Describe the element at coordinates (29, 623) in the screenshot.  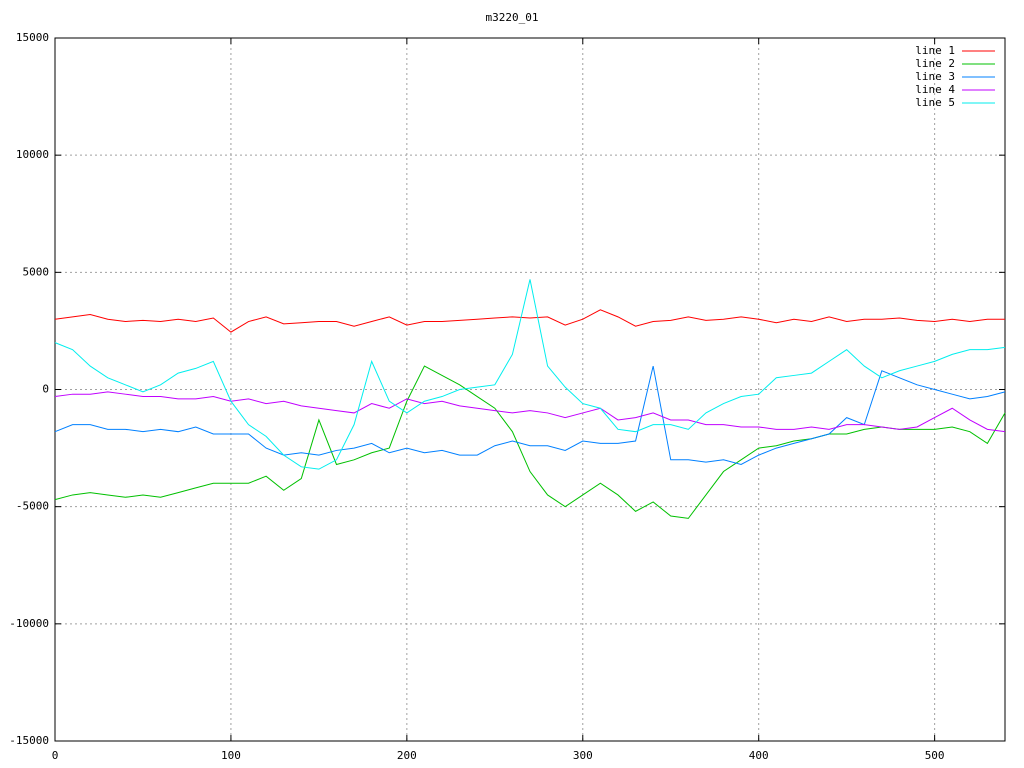
I see `y-tick-label: -10000` at that location.